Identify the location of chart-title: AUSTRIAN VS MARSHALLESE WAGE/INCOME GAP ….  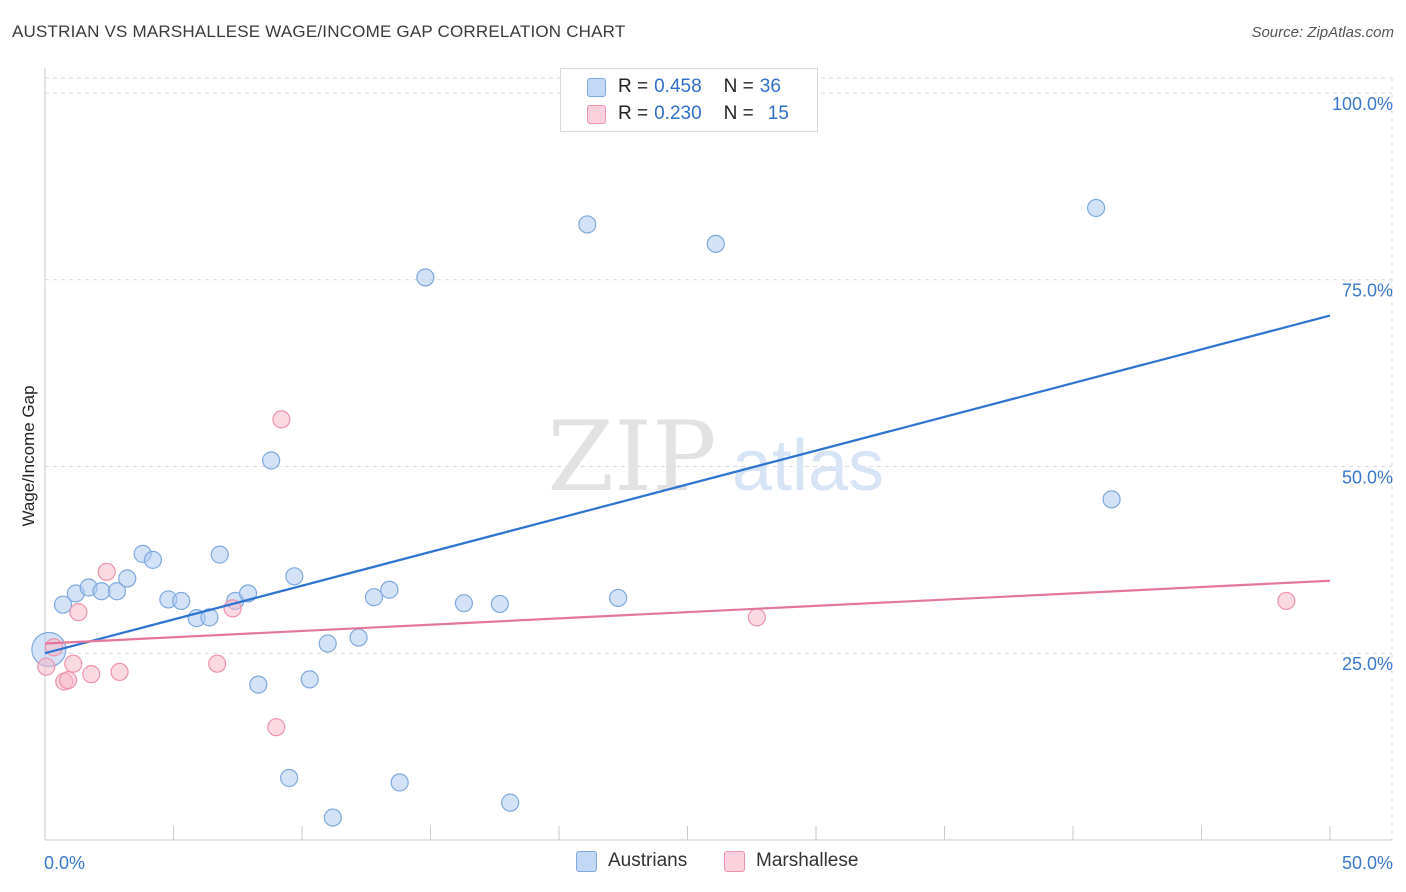
(319, 31).